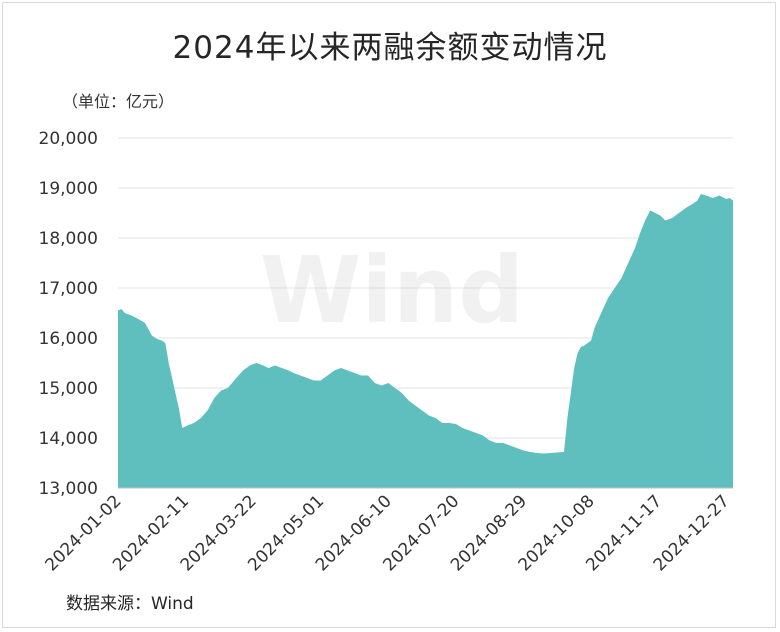 The width and height of the screenshot is (780, 632). I want to click on chart-title: 2024年以来两融余额变动情况, so click(390, 48).